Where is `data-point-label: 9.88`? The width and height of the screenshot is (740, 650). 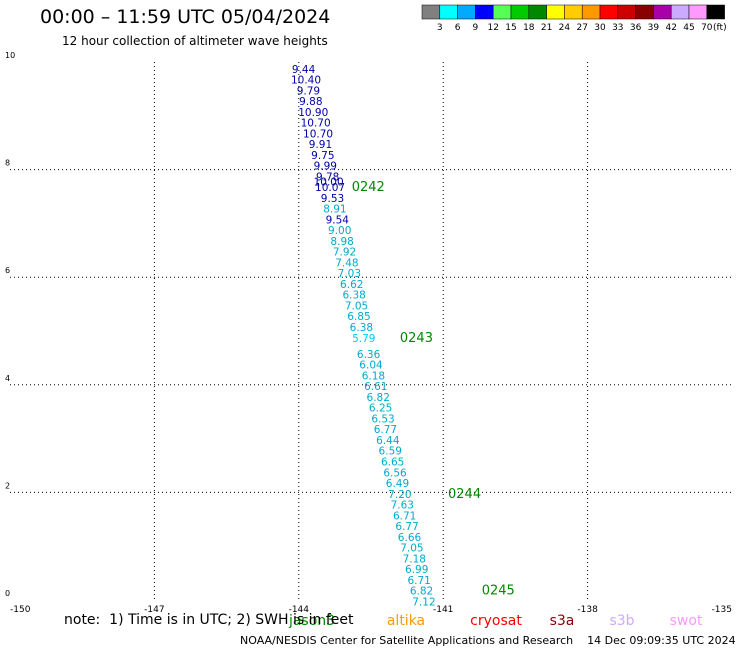
data-point-label: 9.88 is located at coordinates (310, 102).